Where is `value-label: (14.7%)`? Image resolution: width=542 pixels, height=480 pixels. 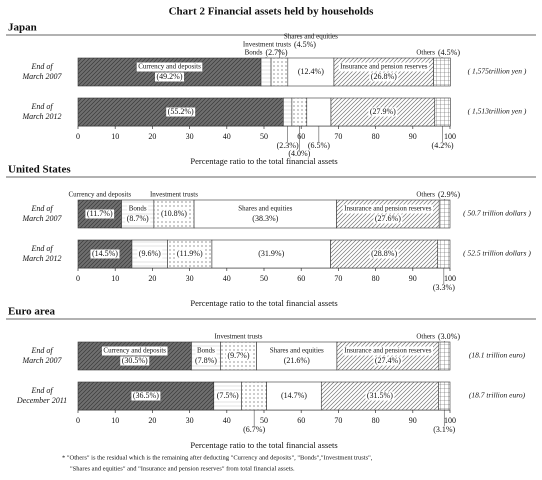 value-label: (14.7%) is located at coordinates (294, 395).